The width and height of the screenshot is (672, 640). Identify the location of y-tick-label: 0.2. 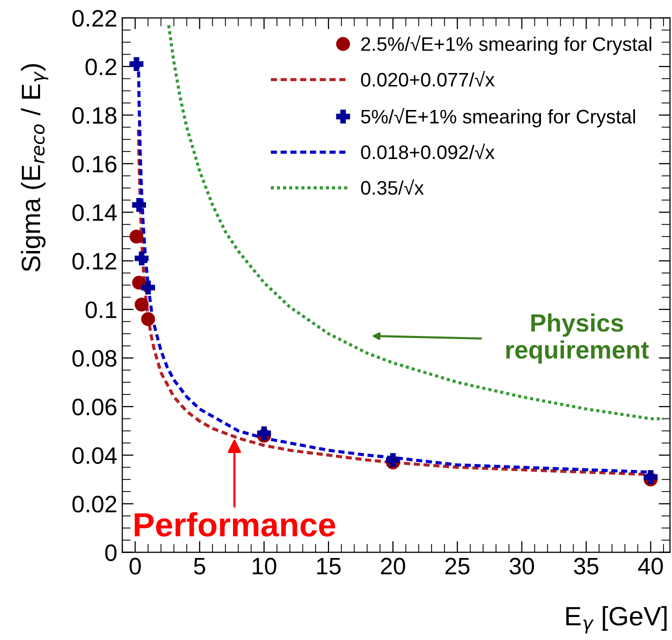
(101, 67).